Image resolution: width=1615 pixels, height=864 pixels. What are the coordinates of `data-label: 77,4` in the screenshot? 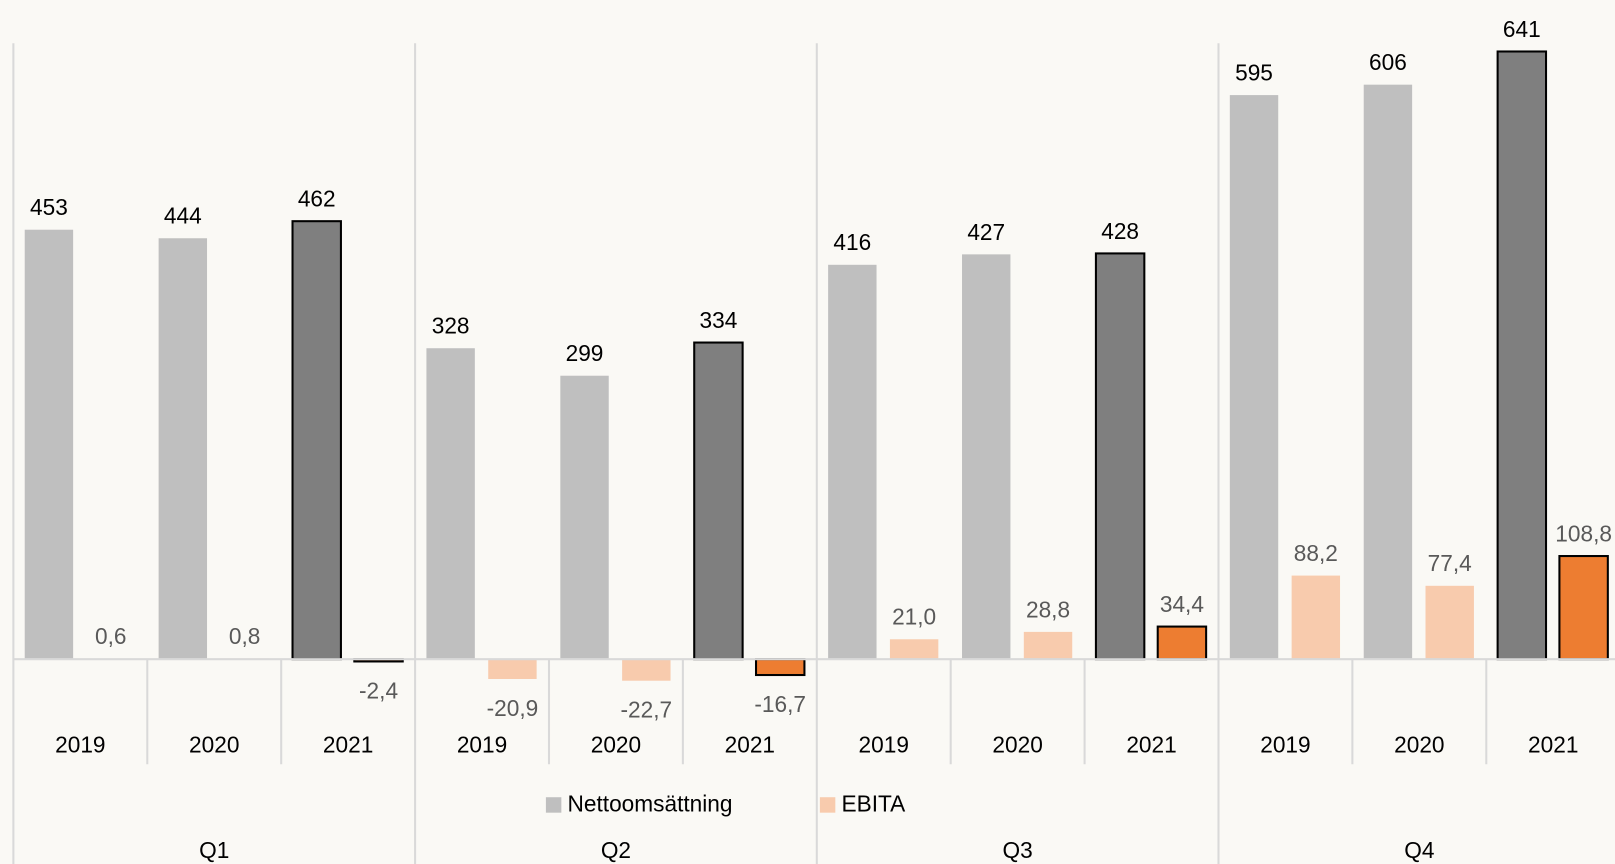 It's located at (1450, 563).